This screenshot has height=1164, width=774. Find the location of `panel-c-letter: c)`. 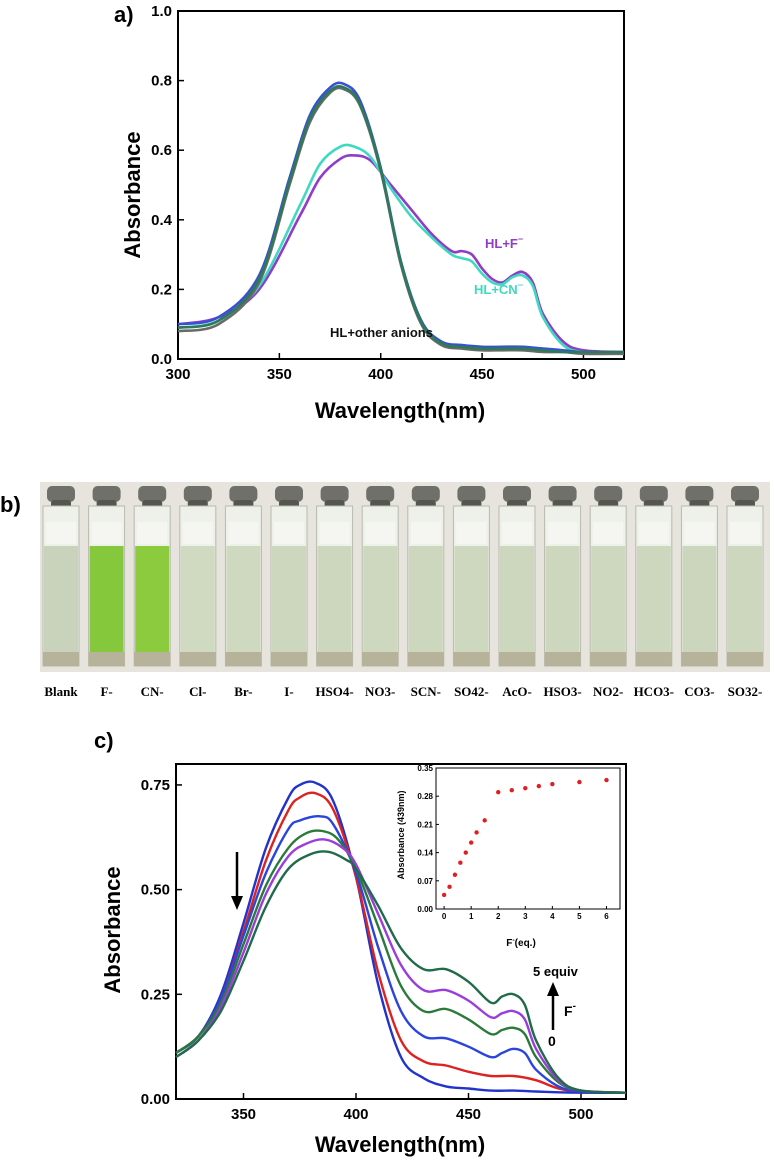

panel-c-letter: c) is located at coordinates (104, 740).